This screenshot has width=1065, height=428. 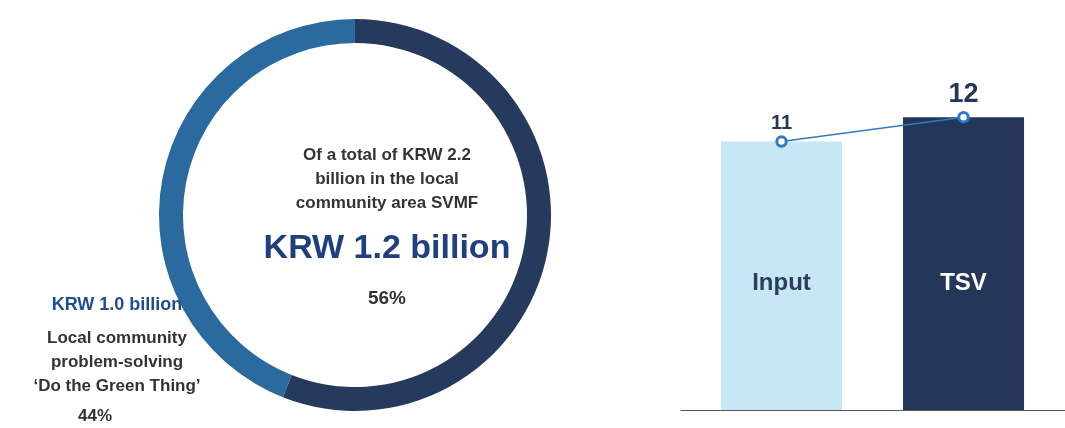 What do you see at coordinates (963, 281) in the screenshot?
I see `x-tick-label: TSV` at bounding box center [963, 281].